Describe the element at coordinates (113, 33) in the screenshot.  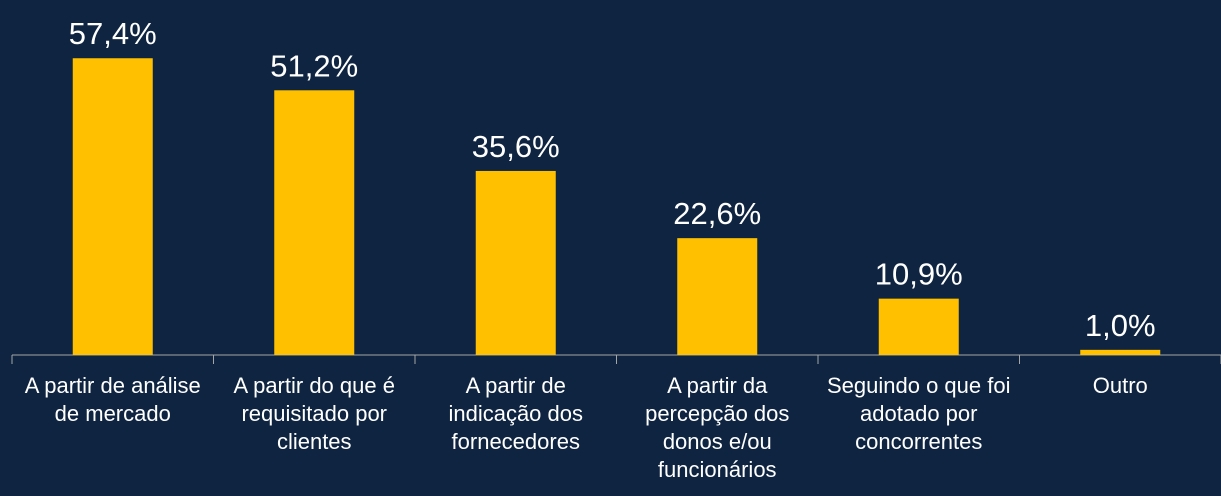
I see `value-label: 57,4%` at that location.